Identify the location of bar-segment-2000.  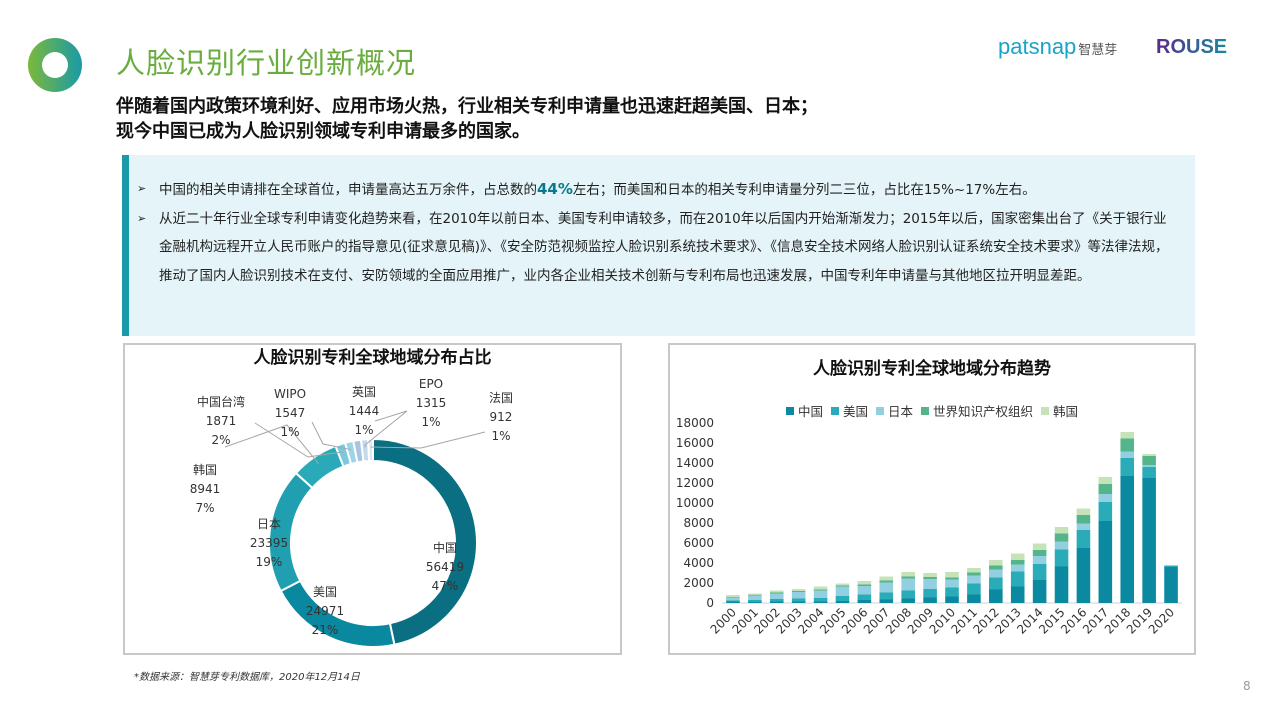
(733, 599).